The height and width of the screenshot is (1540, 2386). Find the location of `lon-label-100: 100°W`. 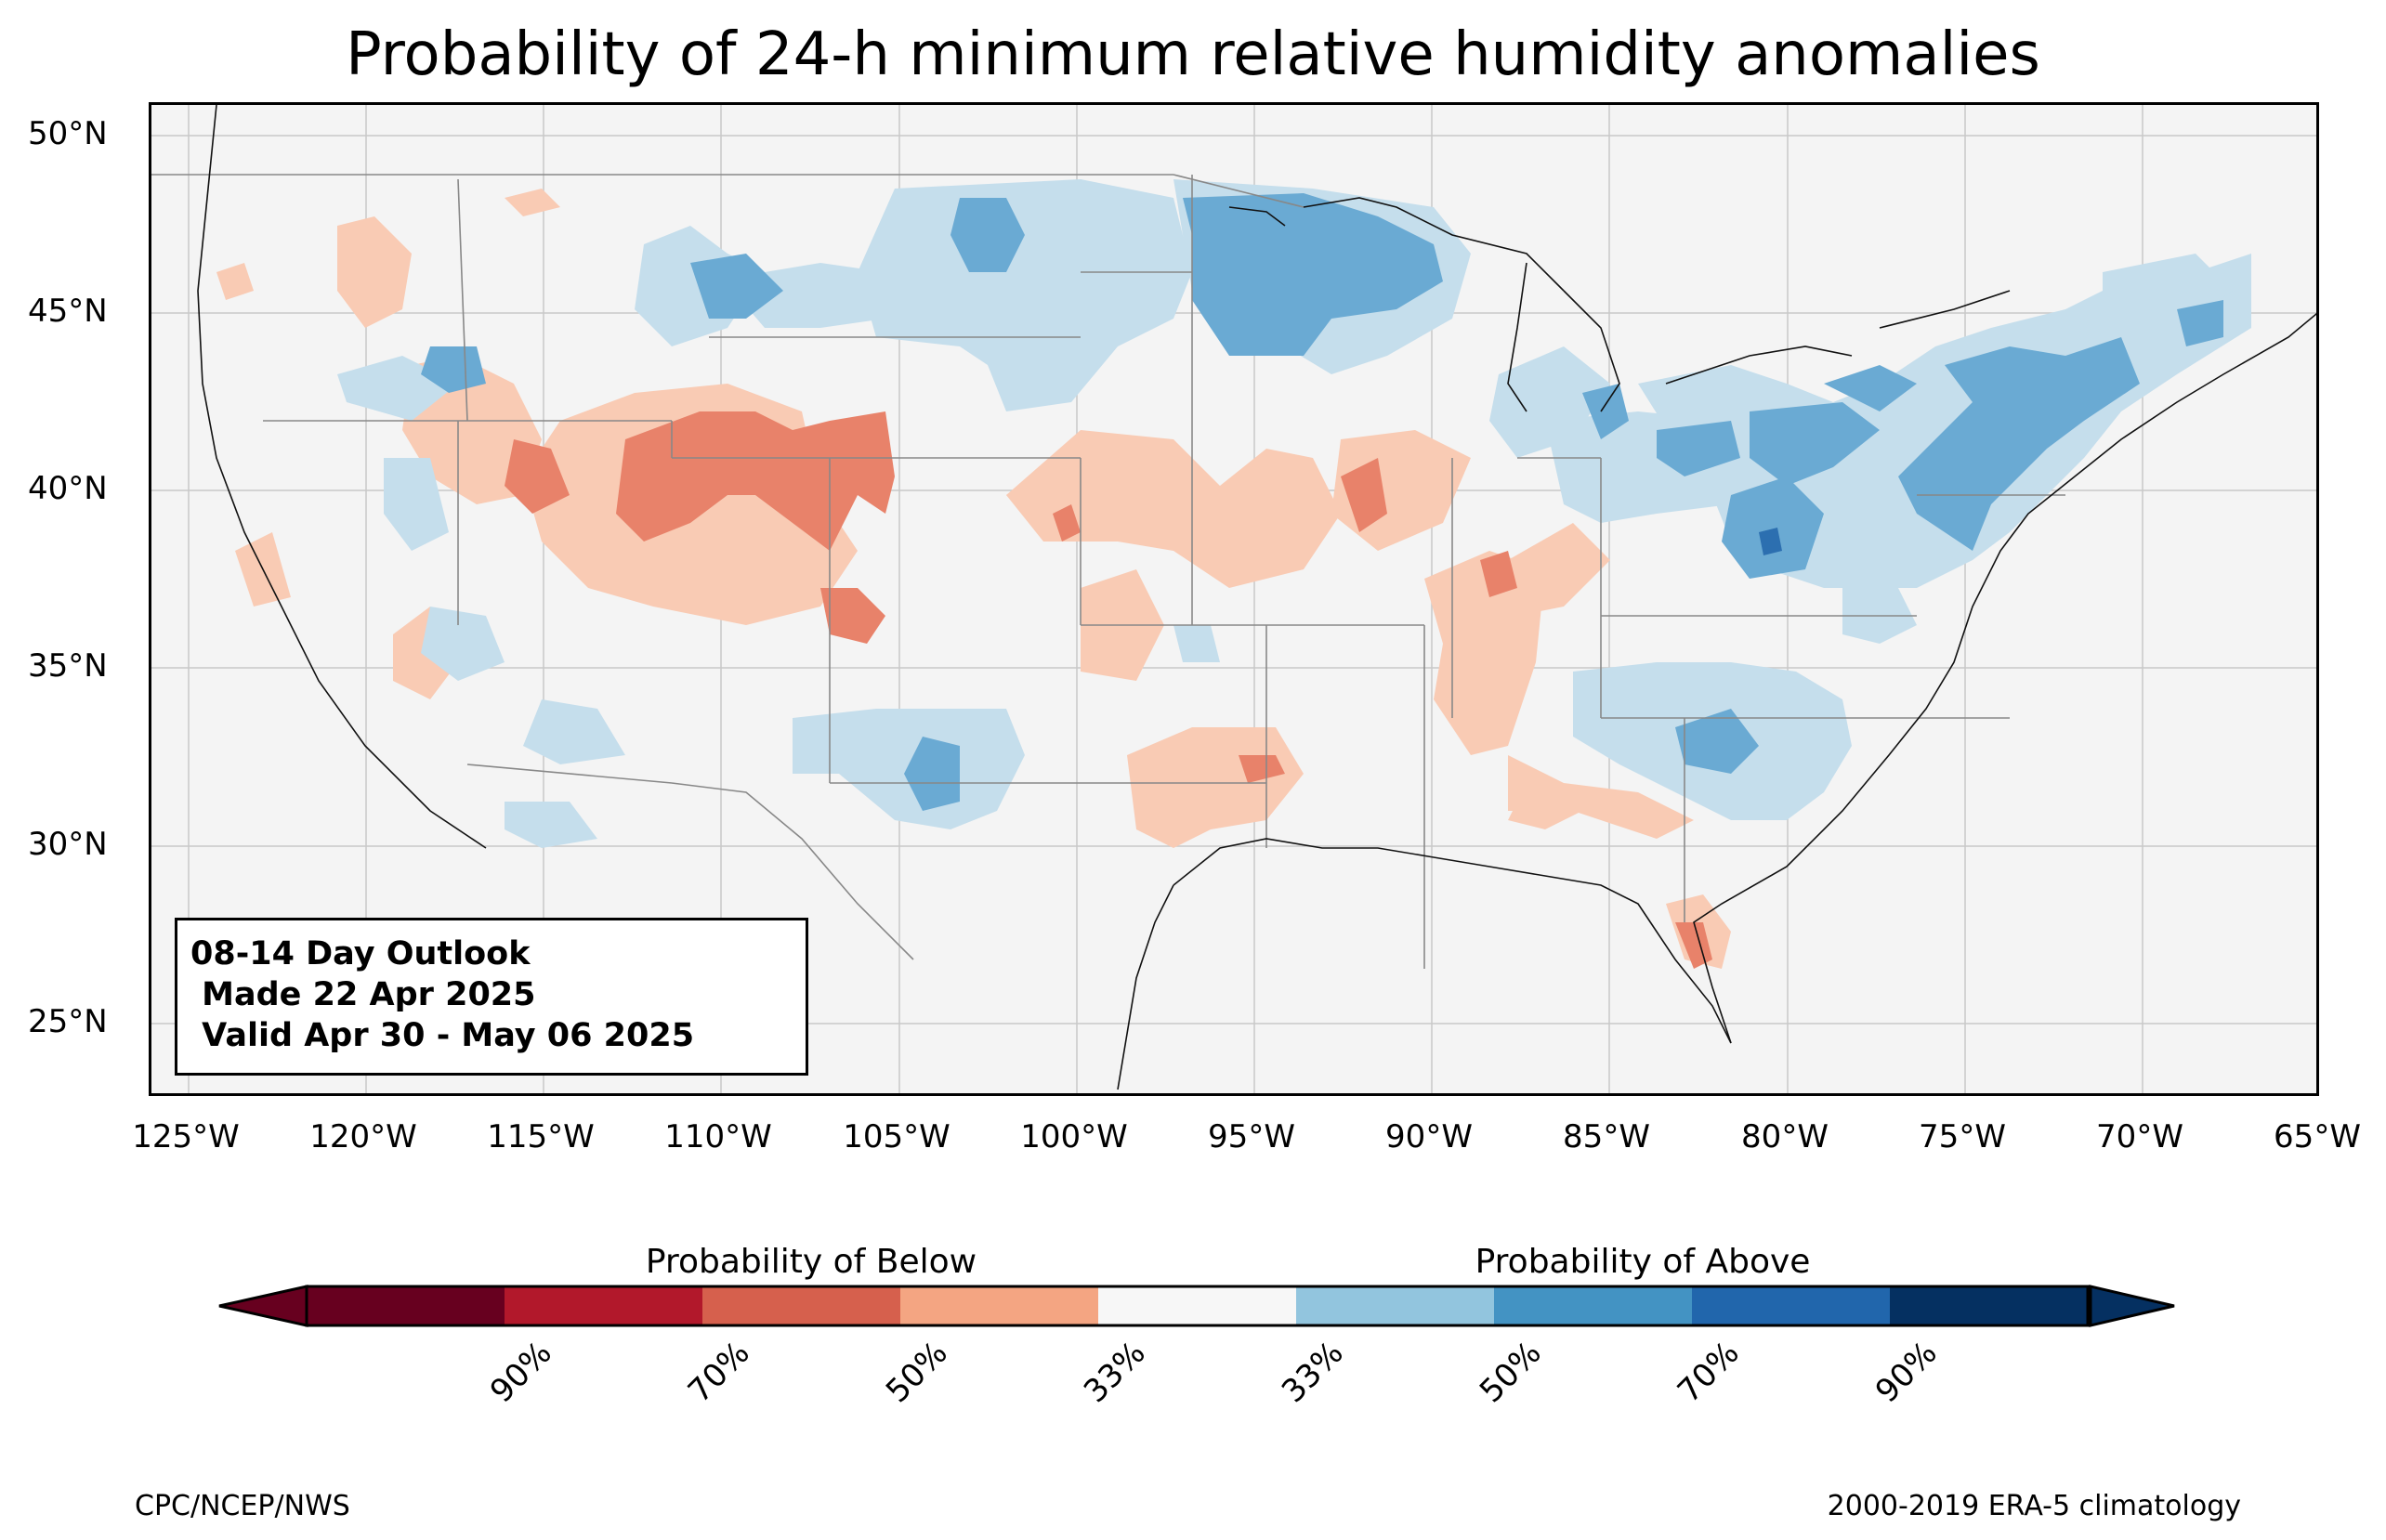

lon-label-100: 100°W is located at coordinates (1074, 1136).